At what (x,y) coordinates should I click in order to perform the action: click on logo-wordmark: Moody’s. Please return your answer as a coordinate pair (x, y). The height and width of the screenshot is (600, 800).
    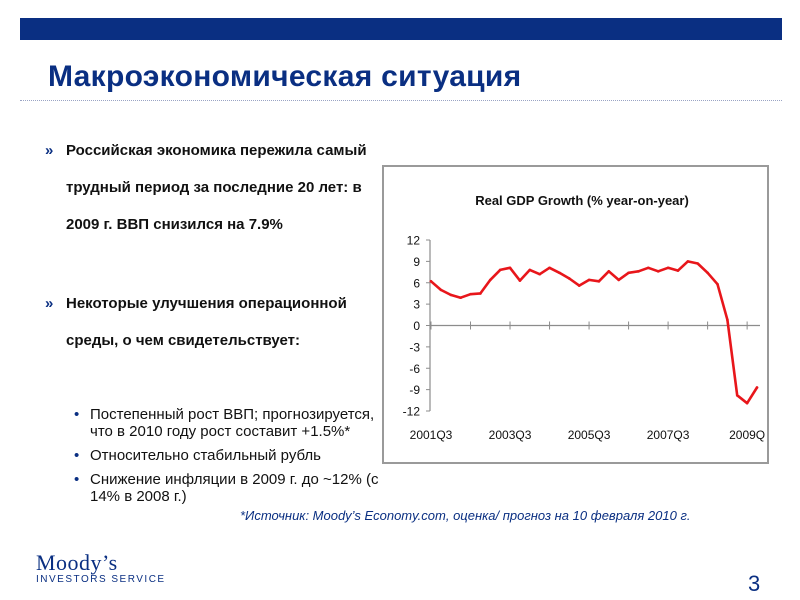
    Looking at the image, I should click on (77, 562).